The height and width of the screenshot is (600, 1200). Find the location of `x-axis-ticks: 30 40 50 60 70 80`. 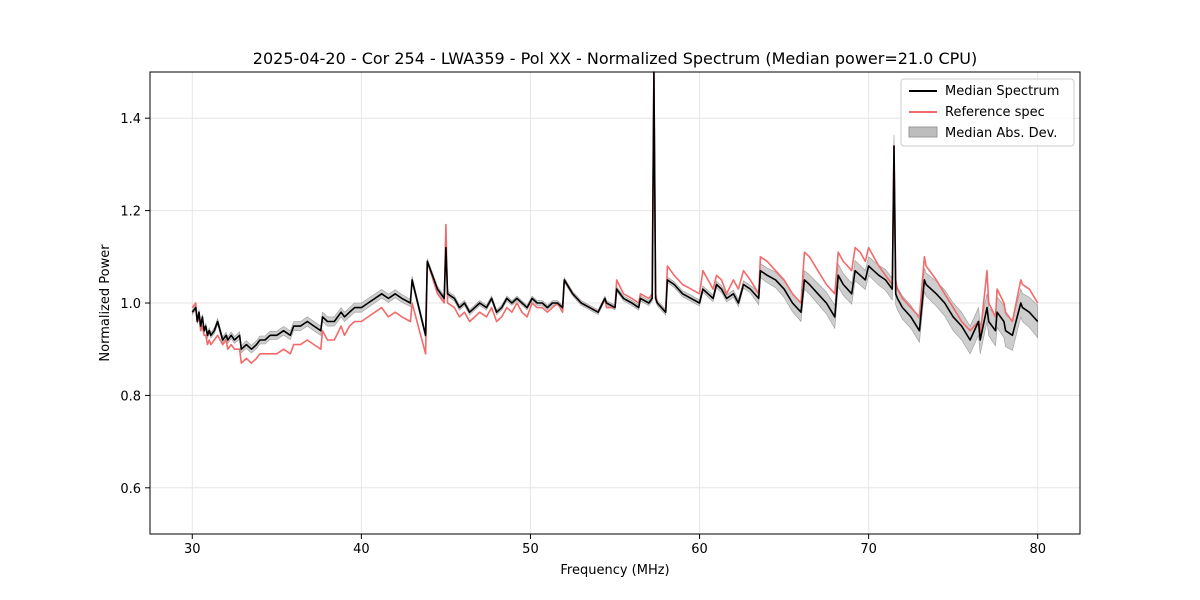

x-axis-ticks: 30 40 50 60 70 80 is located at coordinates (615, 545).